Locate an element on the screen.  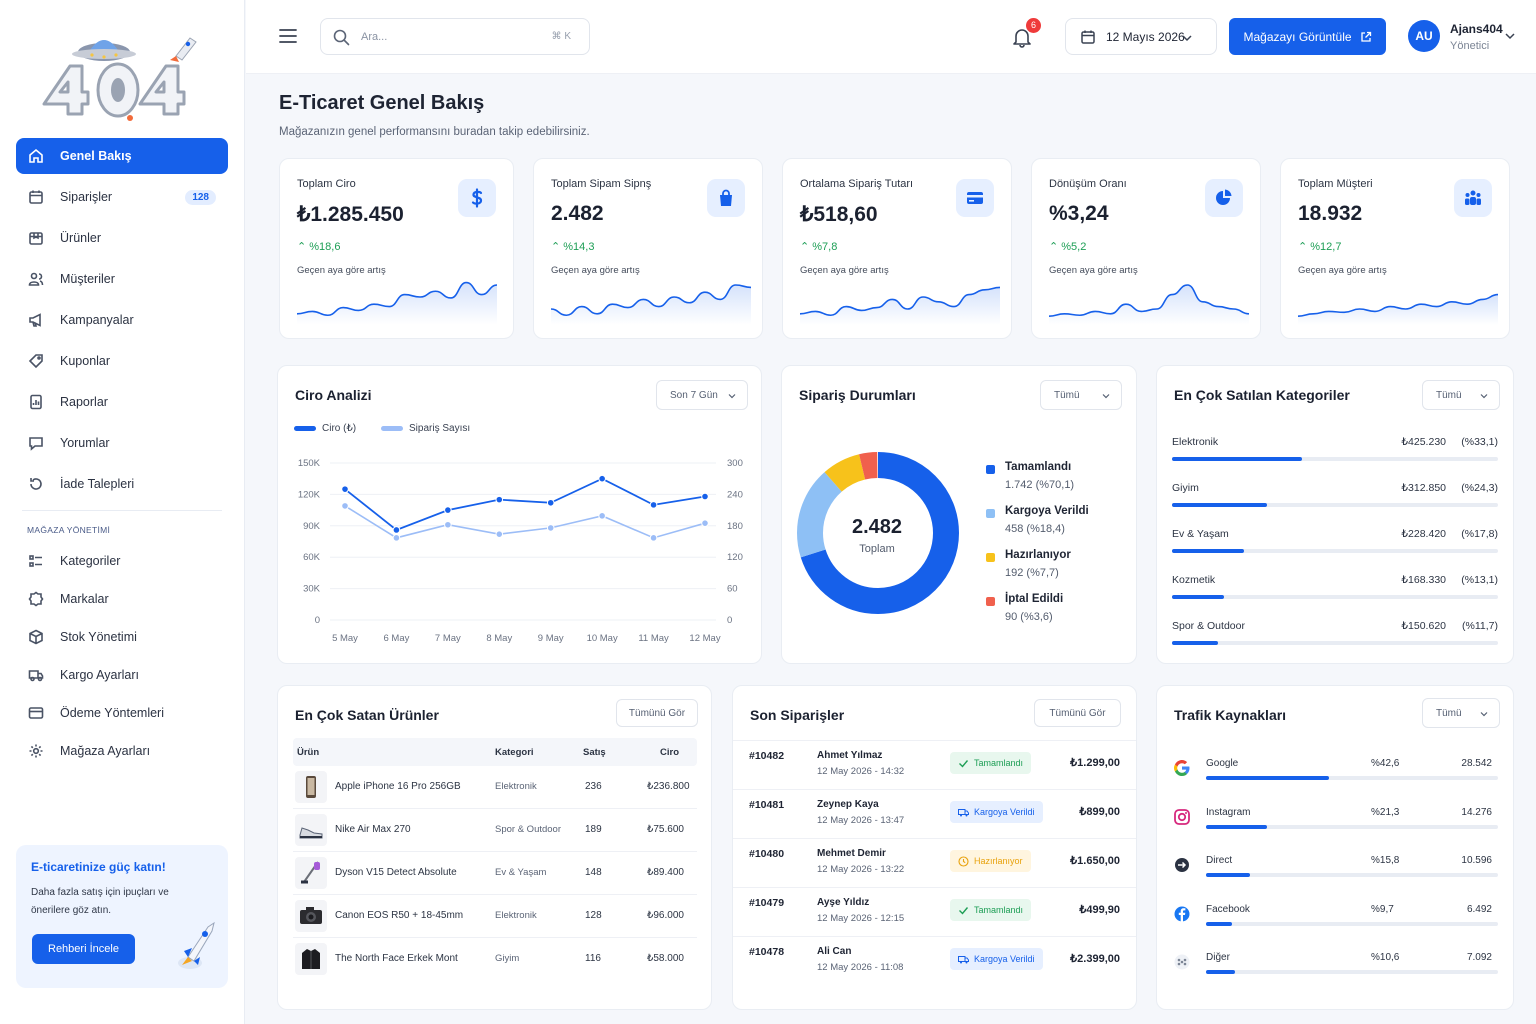
nav-item-campaigns: Kampanyalar is located at coordinates (122, 320).